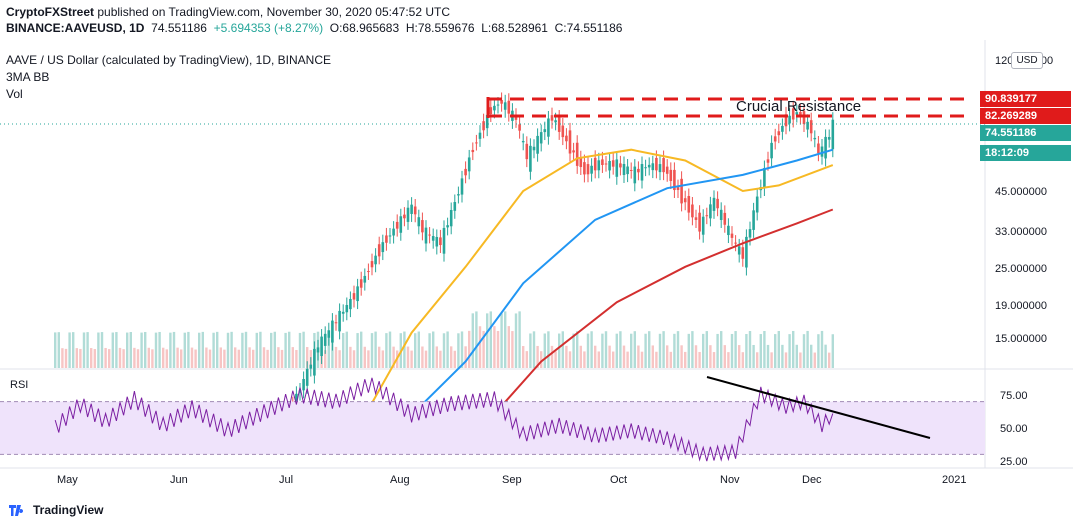 The width and height of the screenshot is (1073, 529). Describe the element at coordinates (798, 106) in the screenshot. I see `crucial-resistance-annotation: Crucial Resistance` at that location.